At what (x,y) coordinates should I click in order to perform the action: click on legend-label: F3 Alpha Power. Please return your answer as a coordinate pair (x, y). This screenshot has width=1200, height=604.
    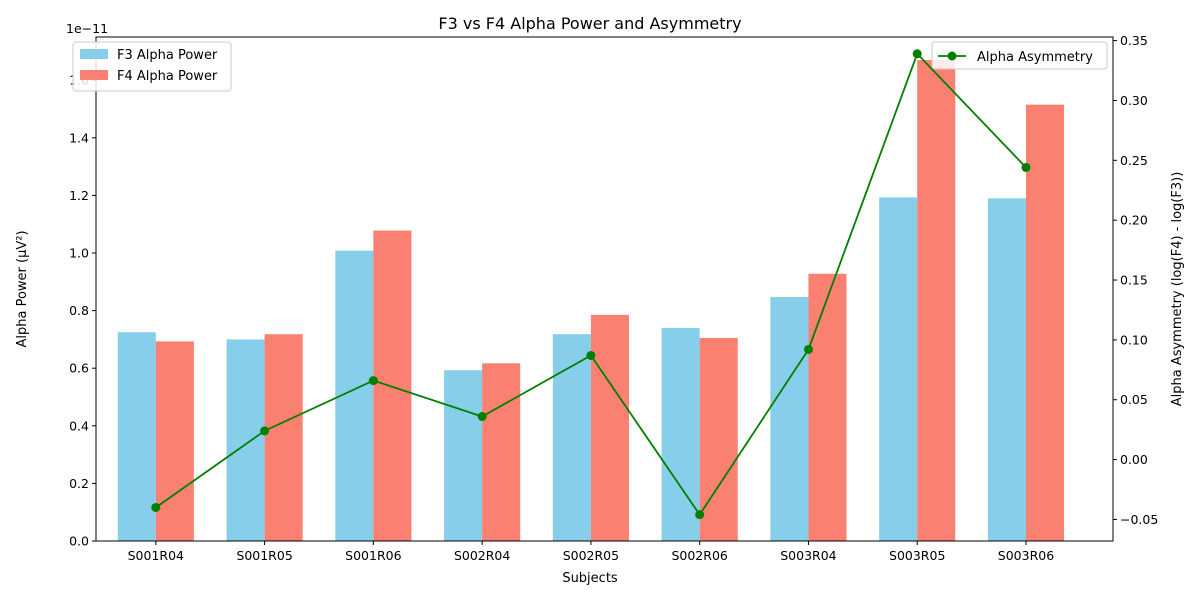
    Looking at the image, I should click on (167, 55).